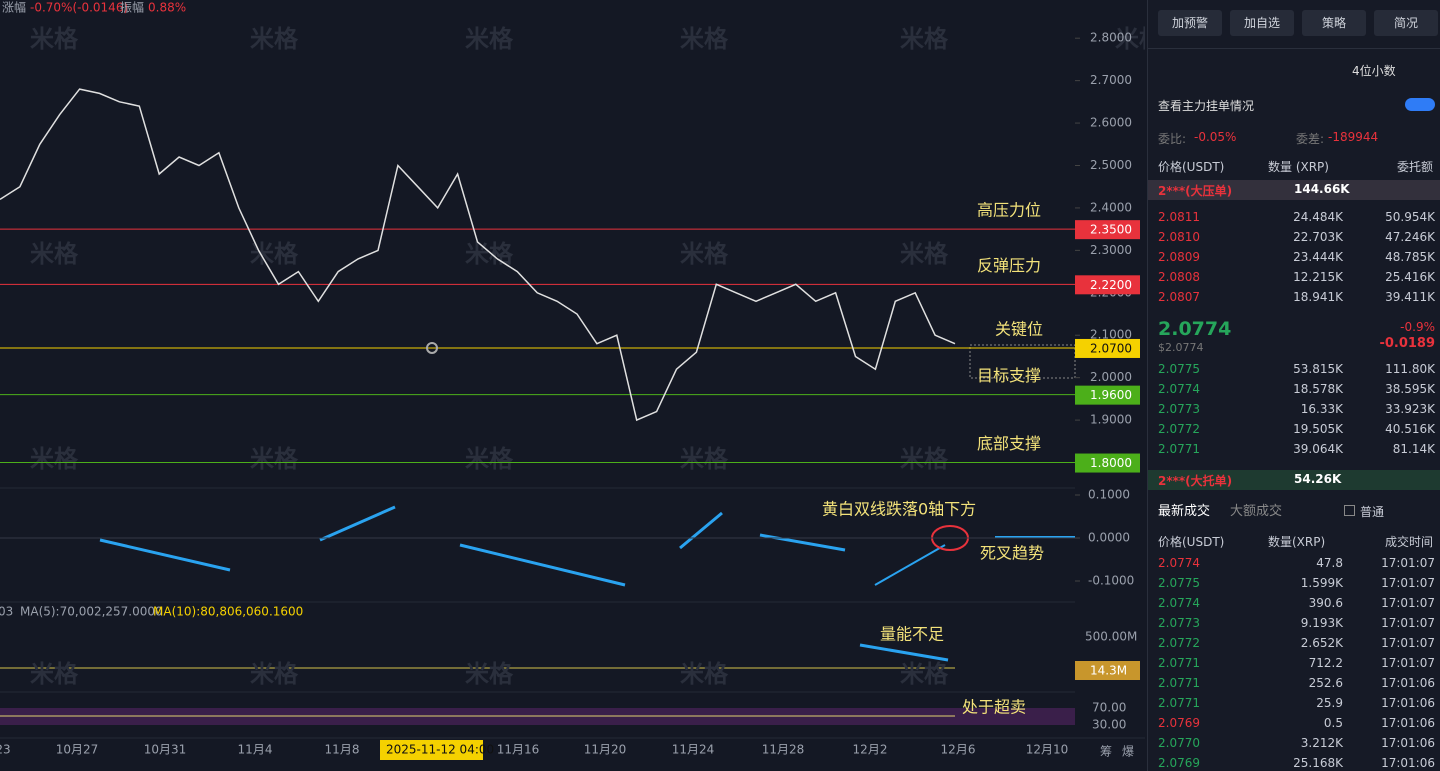  I want to click on x-label: 12月10, so click(1047, 750).